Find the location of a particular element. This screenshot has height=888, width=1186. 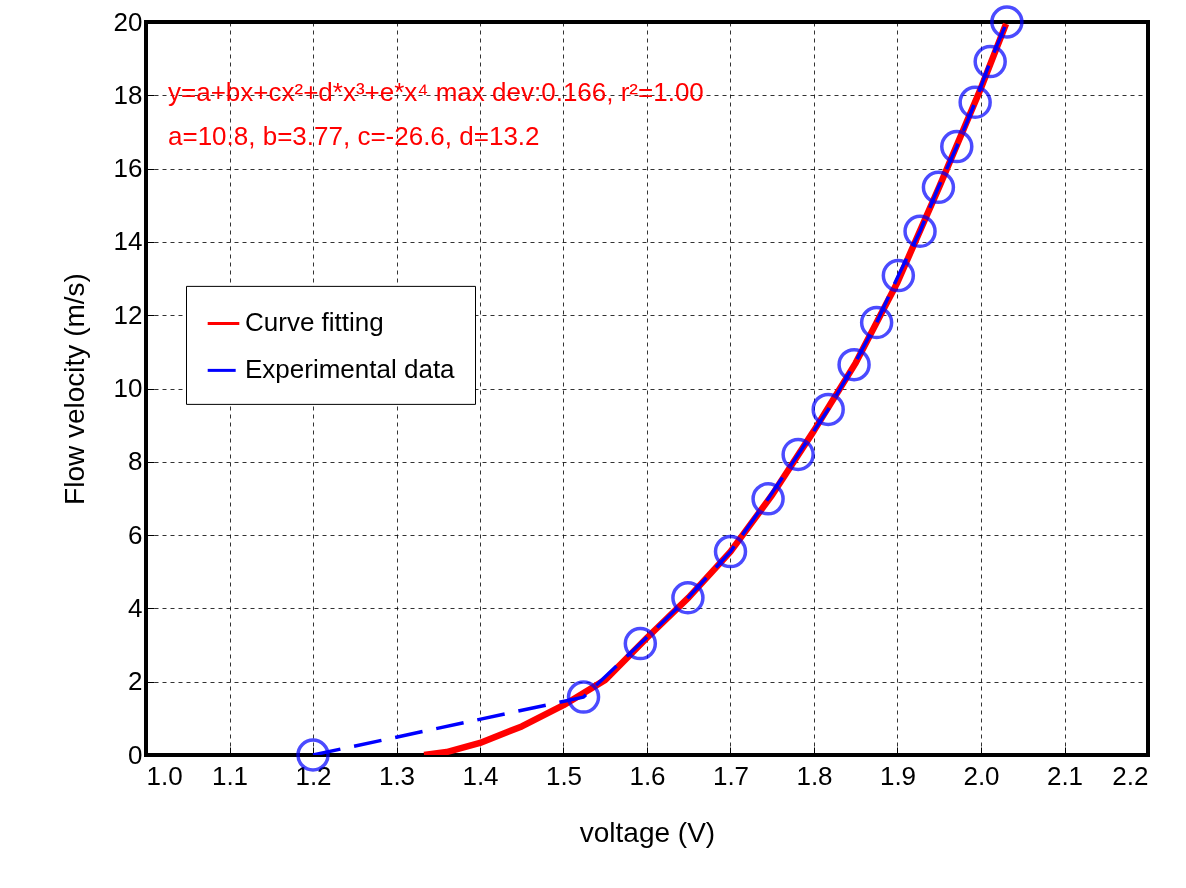

y-tick-label: 10 is located at coordinates (128, 388).